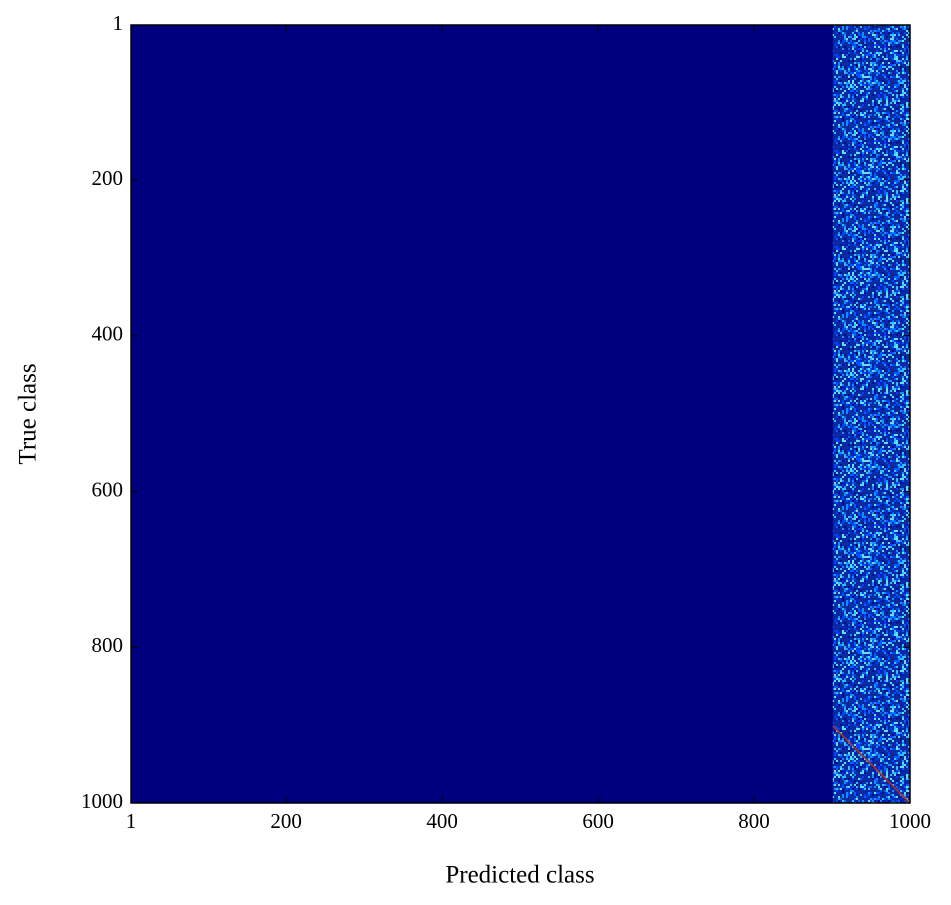 This screenshot has height=905, width=951. I want to click on x-tick-label: 600, so click(598, 821).